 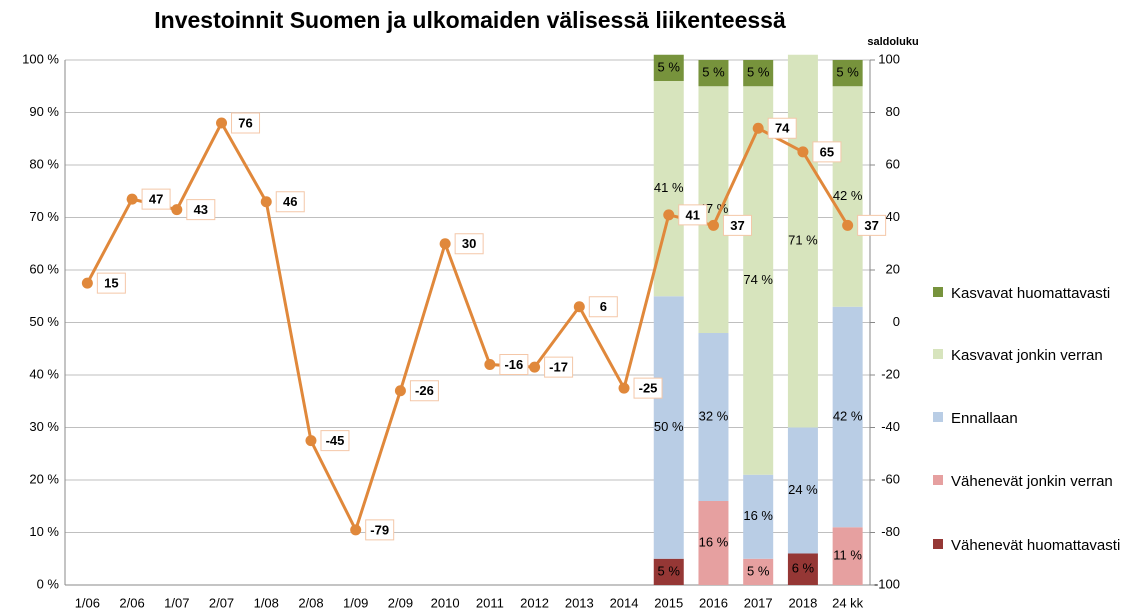 What do you see at coordinates (290, 201) in the screenshot?
I see `line-value-label: 46` at bounding box center [290, 201].